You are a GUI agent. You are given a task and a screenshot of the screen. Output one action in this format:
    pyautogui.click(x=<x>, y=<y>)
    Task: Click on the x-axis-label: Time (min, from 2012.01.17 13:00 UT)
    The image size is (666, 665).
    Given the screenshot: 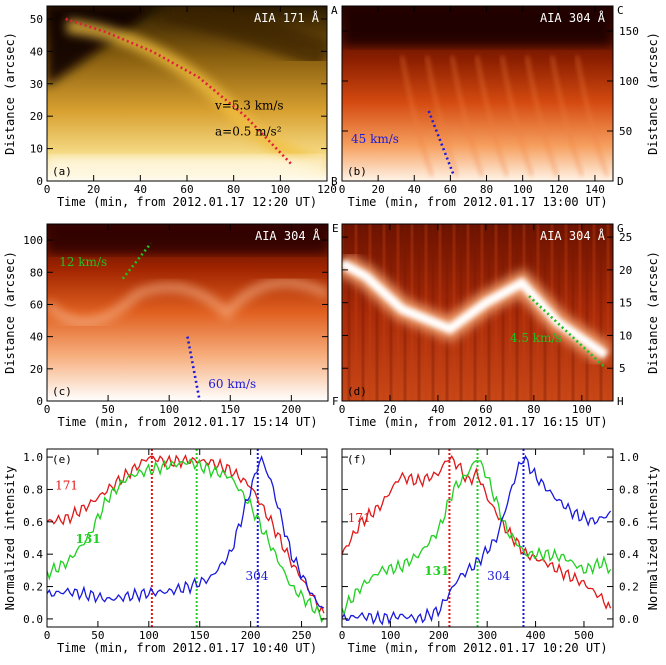 What is the action you would take?
    pyautogui.click(x=477, y=202)
    